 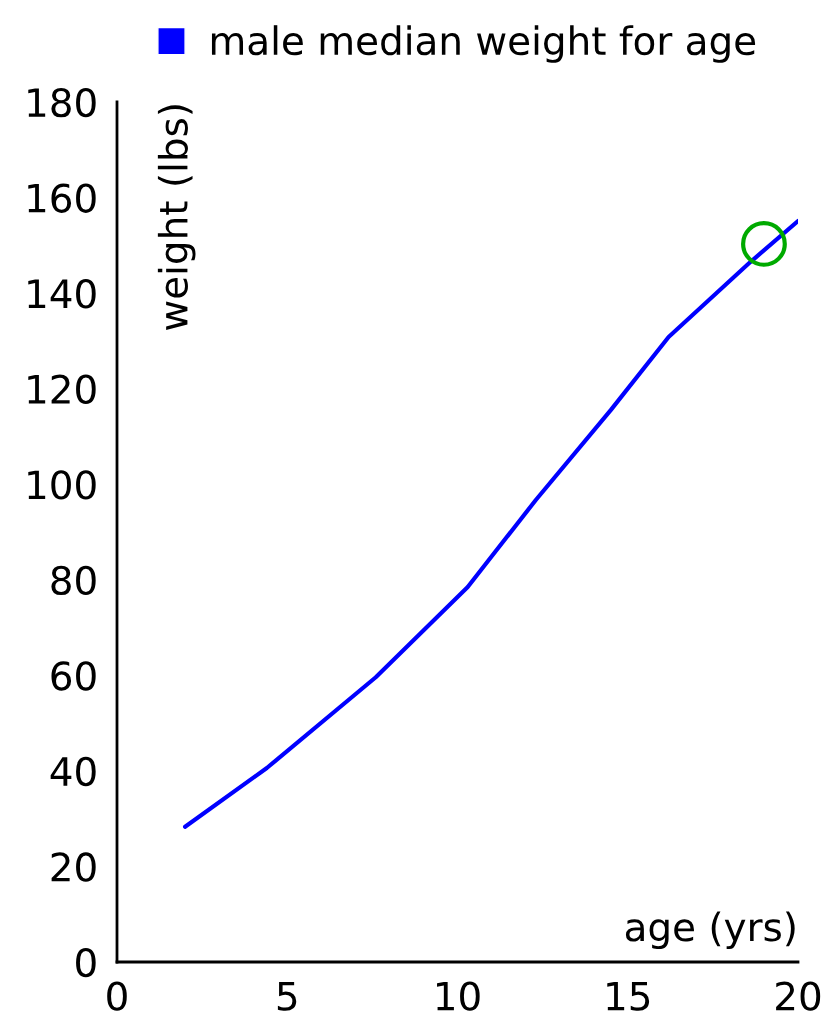 I want to click on y-tick-label: 20, so click(x=73, y=867).